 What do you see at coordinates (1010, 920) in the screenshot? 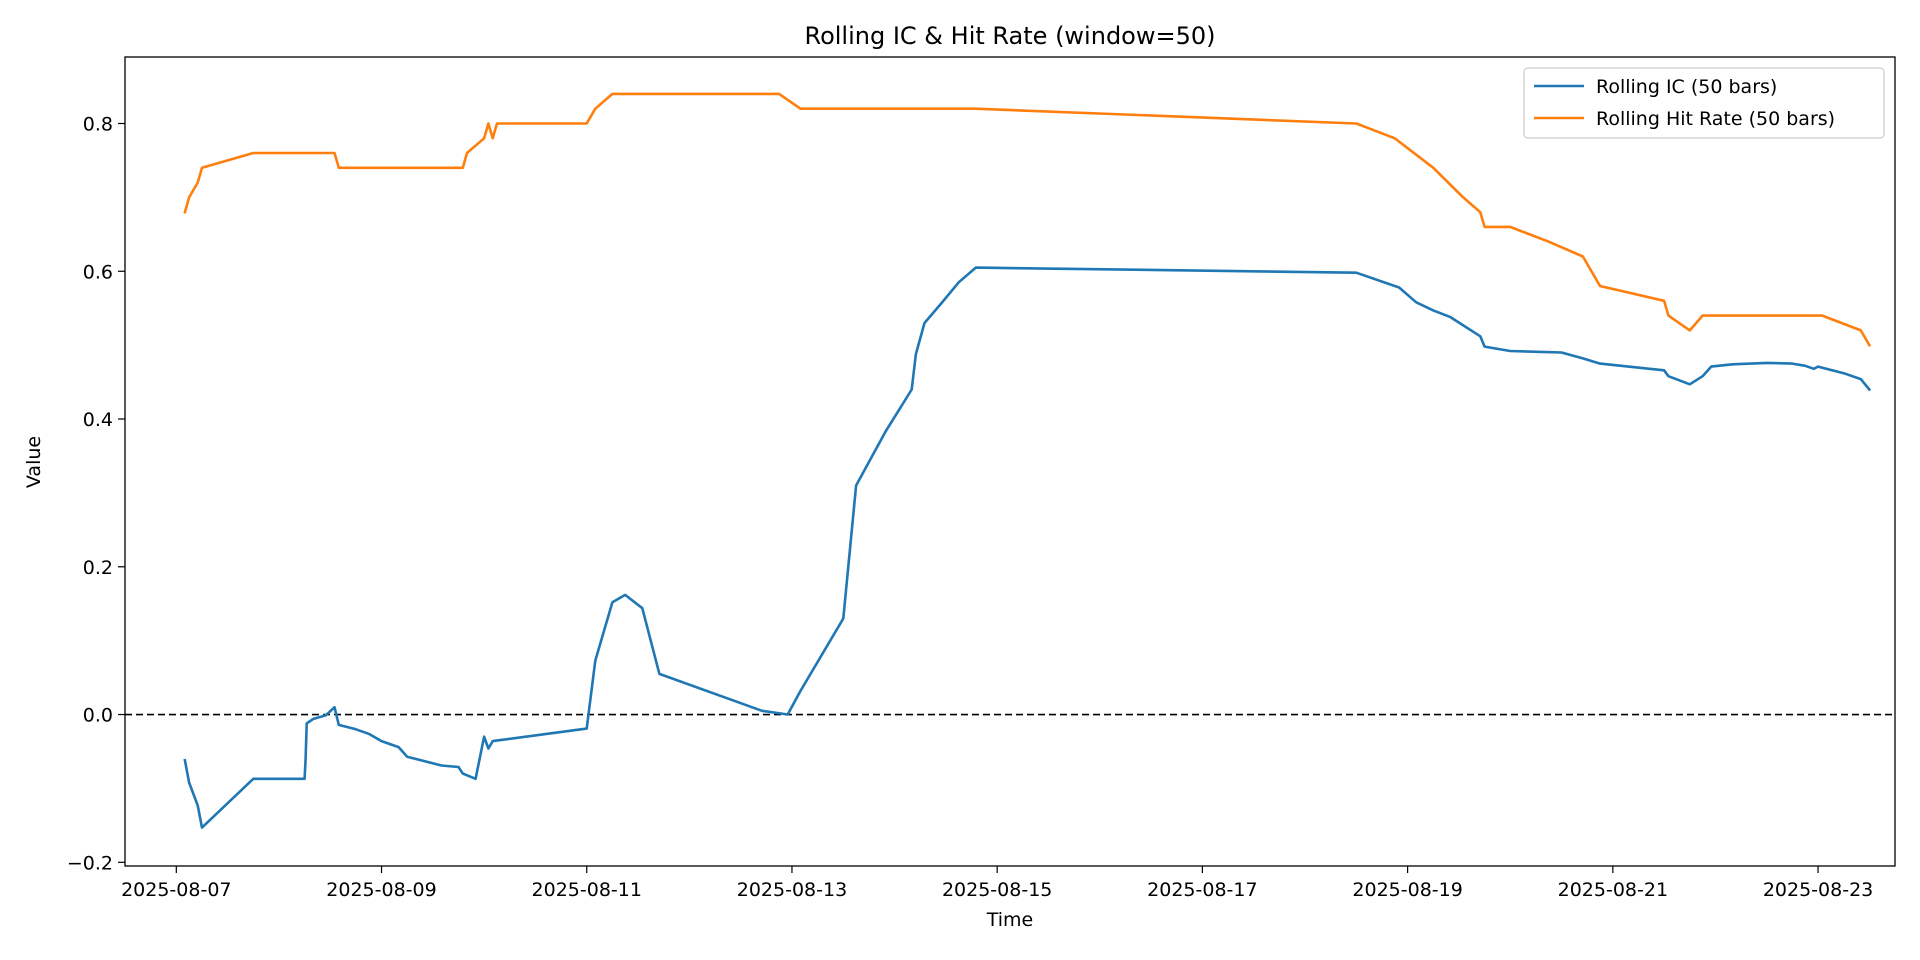
I see `x-axis-title: Time` at bounding box center [1010, 920].